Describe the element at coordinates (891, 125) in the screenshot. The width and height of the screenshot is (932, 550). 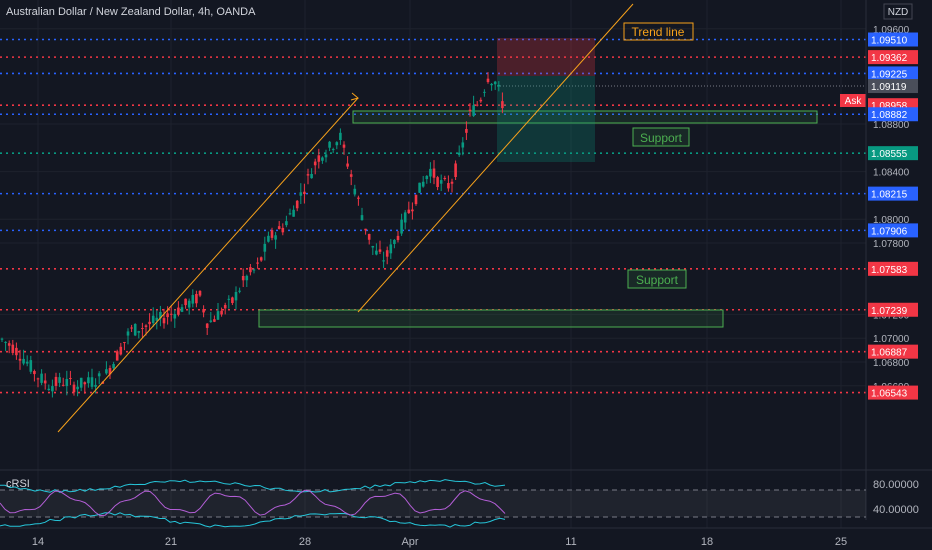
I see `price-axis-tick: 1.08800` at that location.